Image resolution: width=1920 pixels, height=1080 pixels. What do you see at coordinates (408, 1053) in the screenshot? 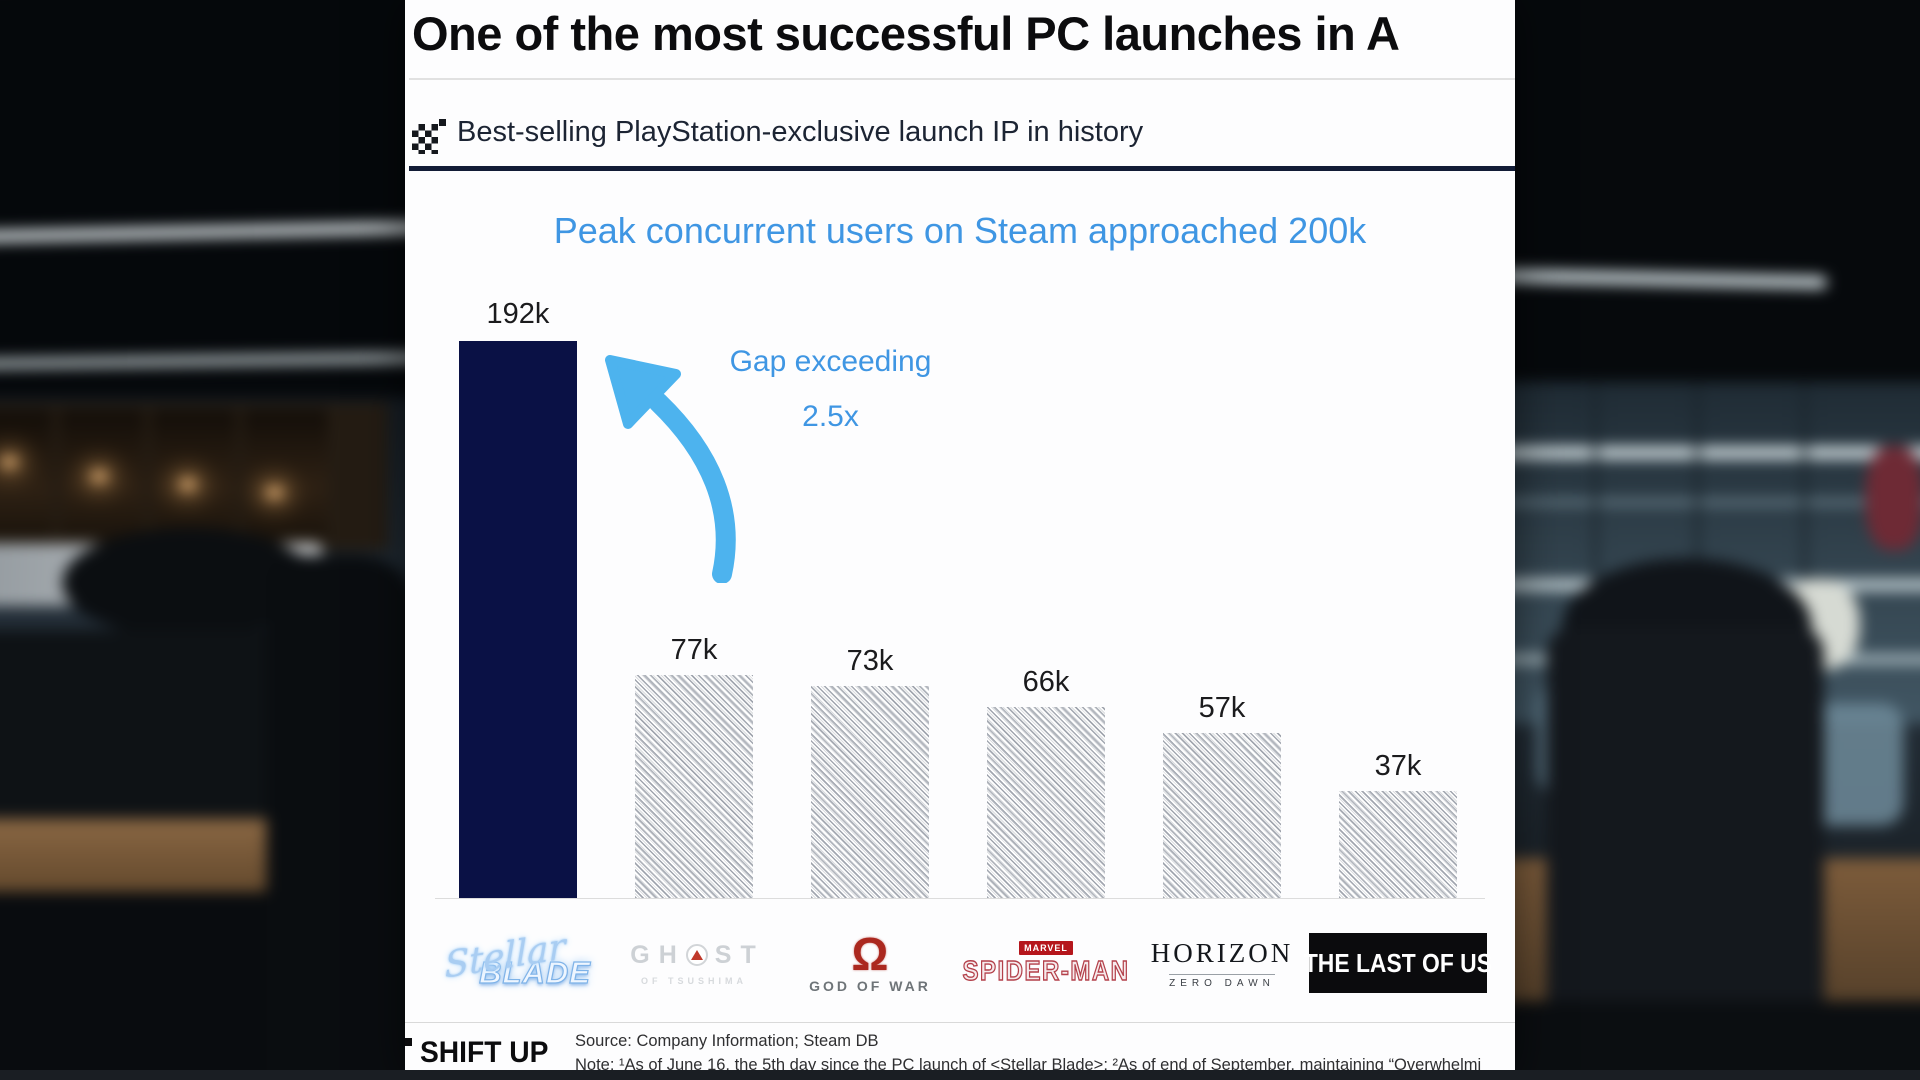
I see `shift-up-glyph-icon` at bounding box center [408, 1053].